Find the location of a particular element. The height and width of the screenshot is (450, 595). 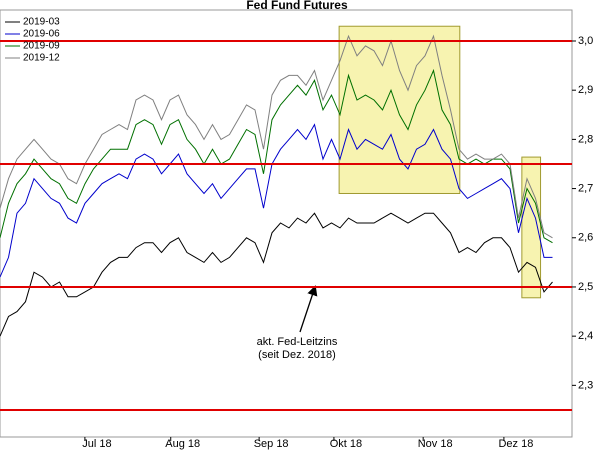

y-tick-label: 2,8 is located at coordinates (585, 139).